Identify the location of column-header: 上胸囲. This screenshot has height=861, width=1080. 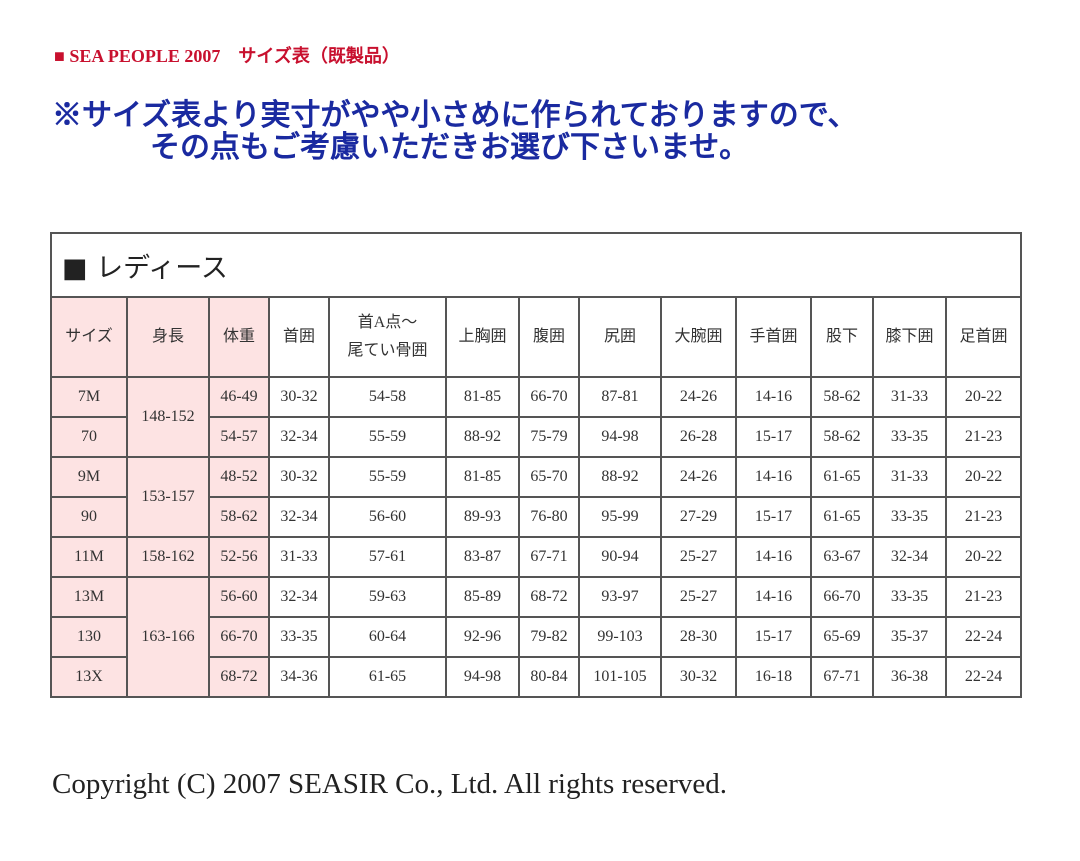
(482, 337).